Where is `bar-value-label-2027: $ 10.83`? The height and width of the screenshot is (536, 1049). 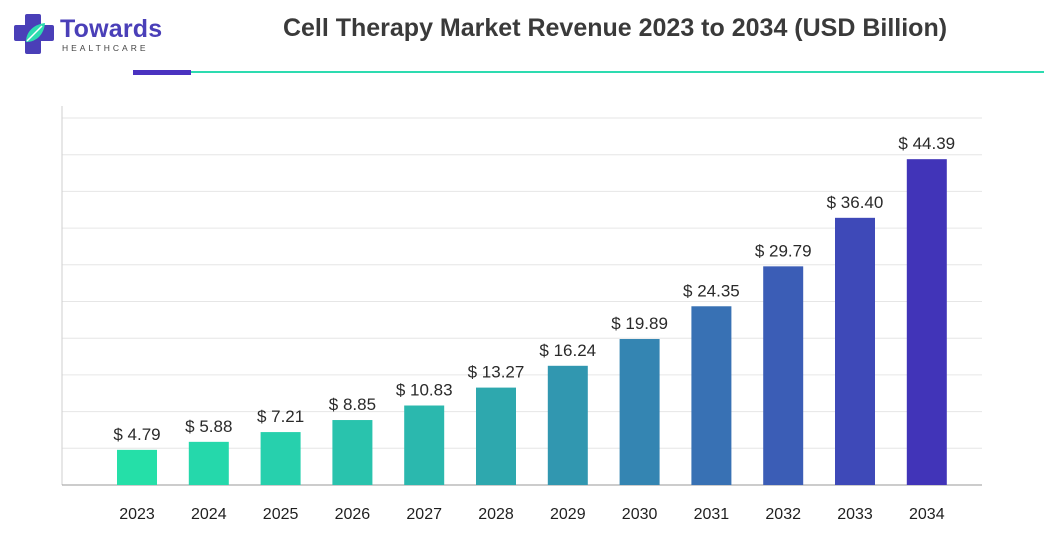
bar-value-label-2027: $ 10.83 is located at coordinates (424, 390).